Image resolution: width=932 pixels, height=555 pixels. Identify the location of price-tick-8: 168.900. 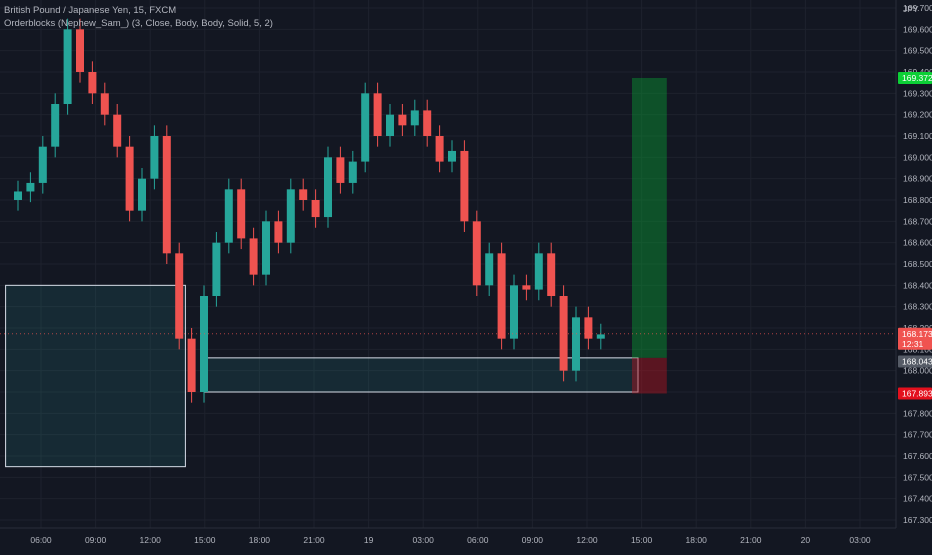
(917, 179).